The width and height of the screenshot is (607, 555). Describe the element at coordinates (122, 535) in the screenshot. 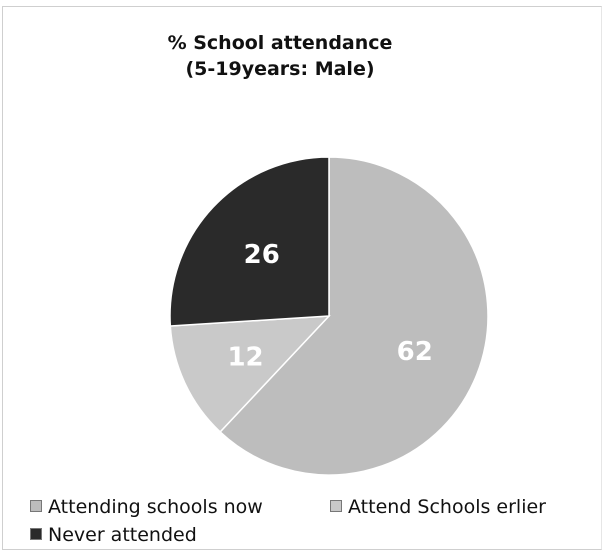

I see `legend-label: Never attended` at that location.